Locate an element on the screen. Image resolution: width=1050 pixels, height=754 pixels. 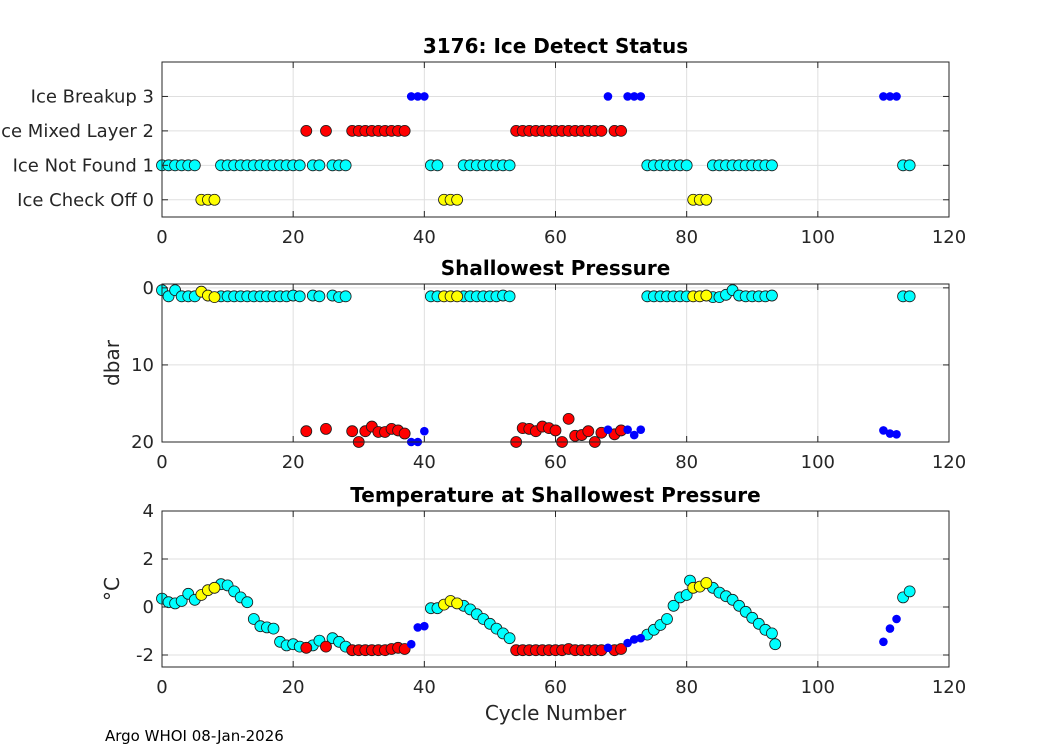
temperature-xtick-label: 120 is located at coordinates (949, 687).